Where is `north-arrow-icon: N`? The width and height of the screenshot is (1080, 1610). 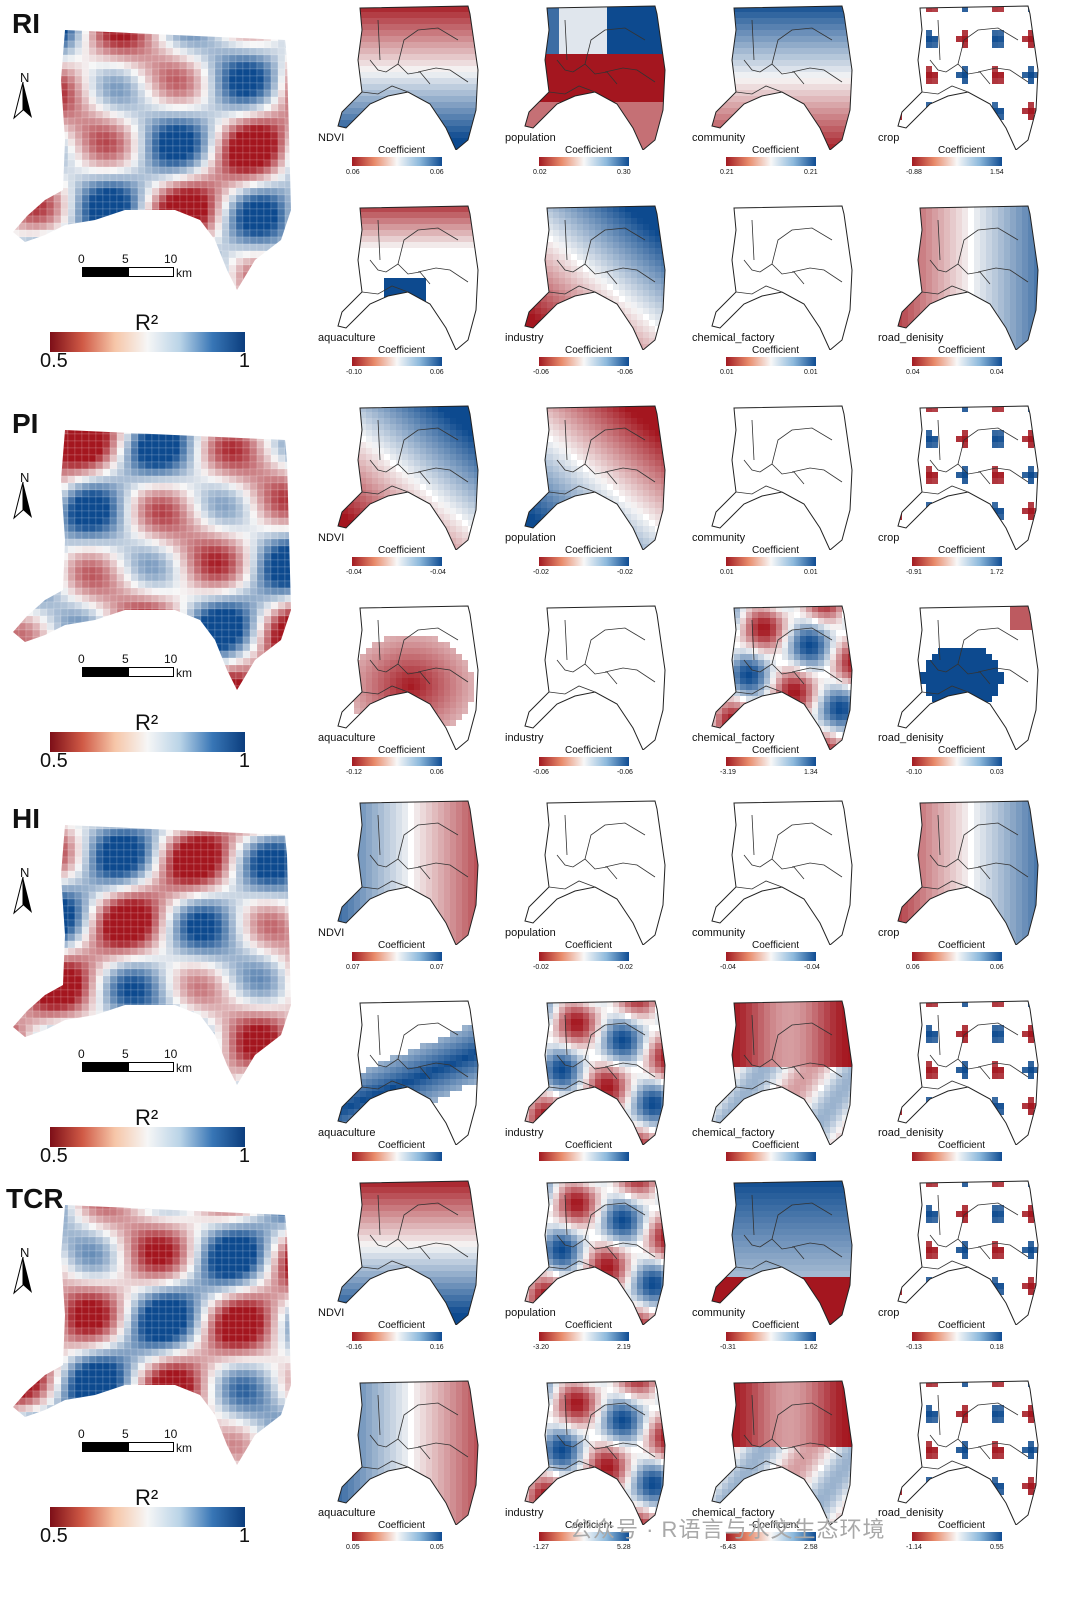
north-arrow-icon: N is located at coordinates (27, 890).